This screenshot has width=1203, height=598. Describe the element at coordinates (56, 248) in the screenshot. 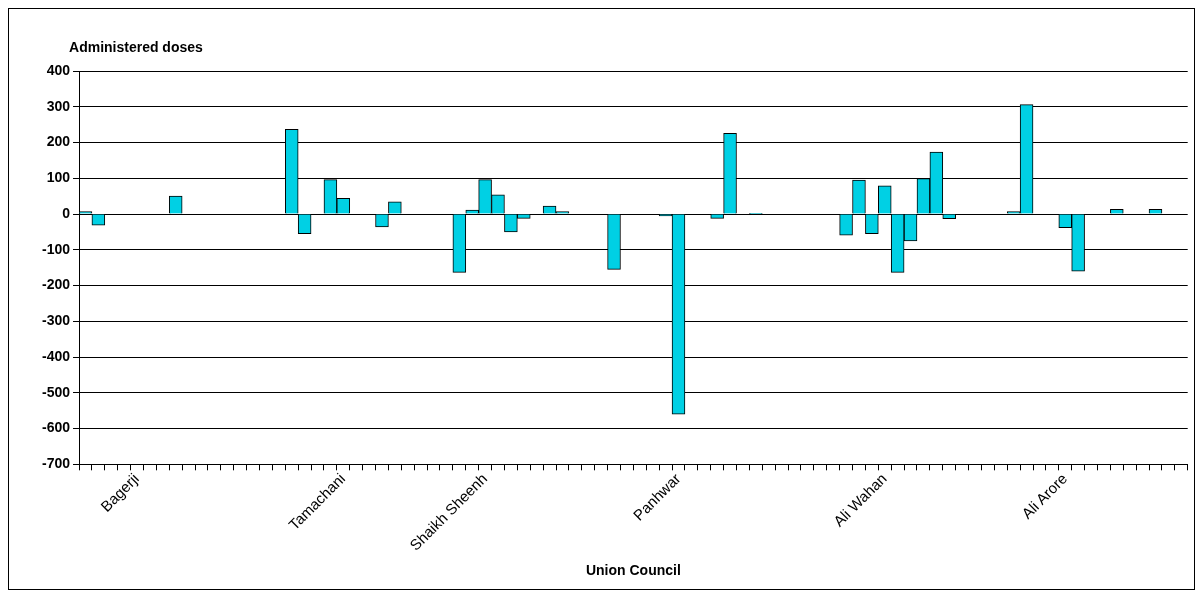

I see `y-tick-label: -100` at that location.